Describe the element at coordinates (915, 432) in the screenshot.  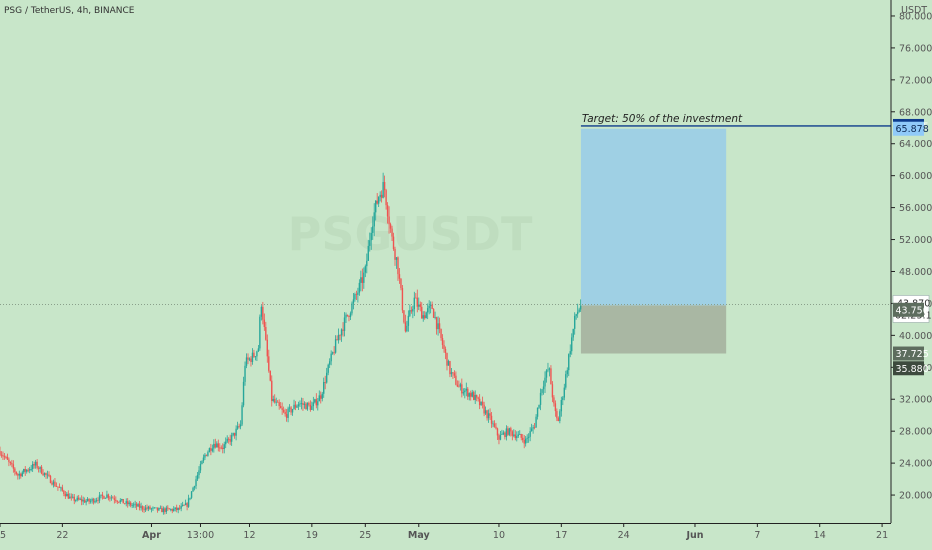
I see `price-tick-label: 28.000` at that location.